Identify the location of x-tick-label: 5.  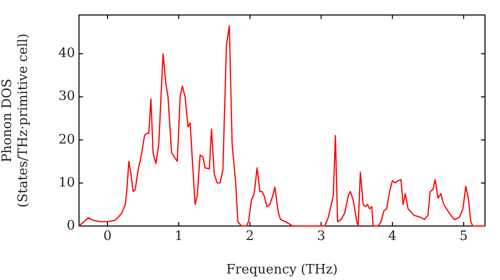
(463, 236).